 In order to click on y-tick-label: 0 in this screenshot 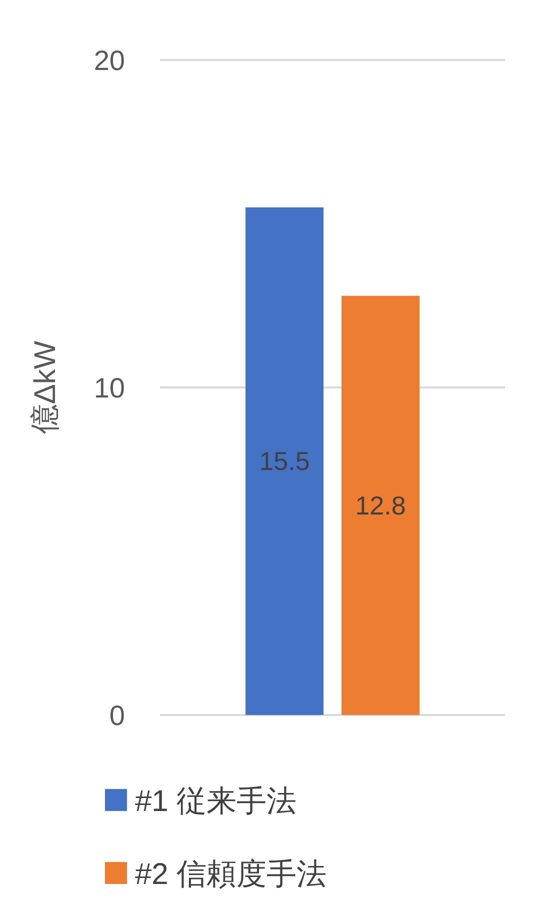, I will do `click(117, 715)`.